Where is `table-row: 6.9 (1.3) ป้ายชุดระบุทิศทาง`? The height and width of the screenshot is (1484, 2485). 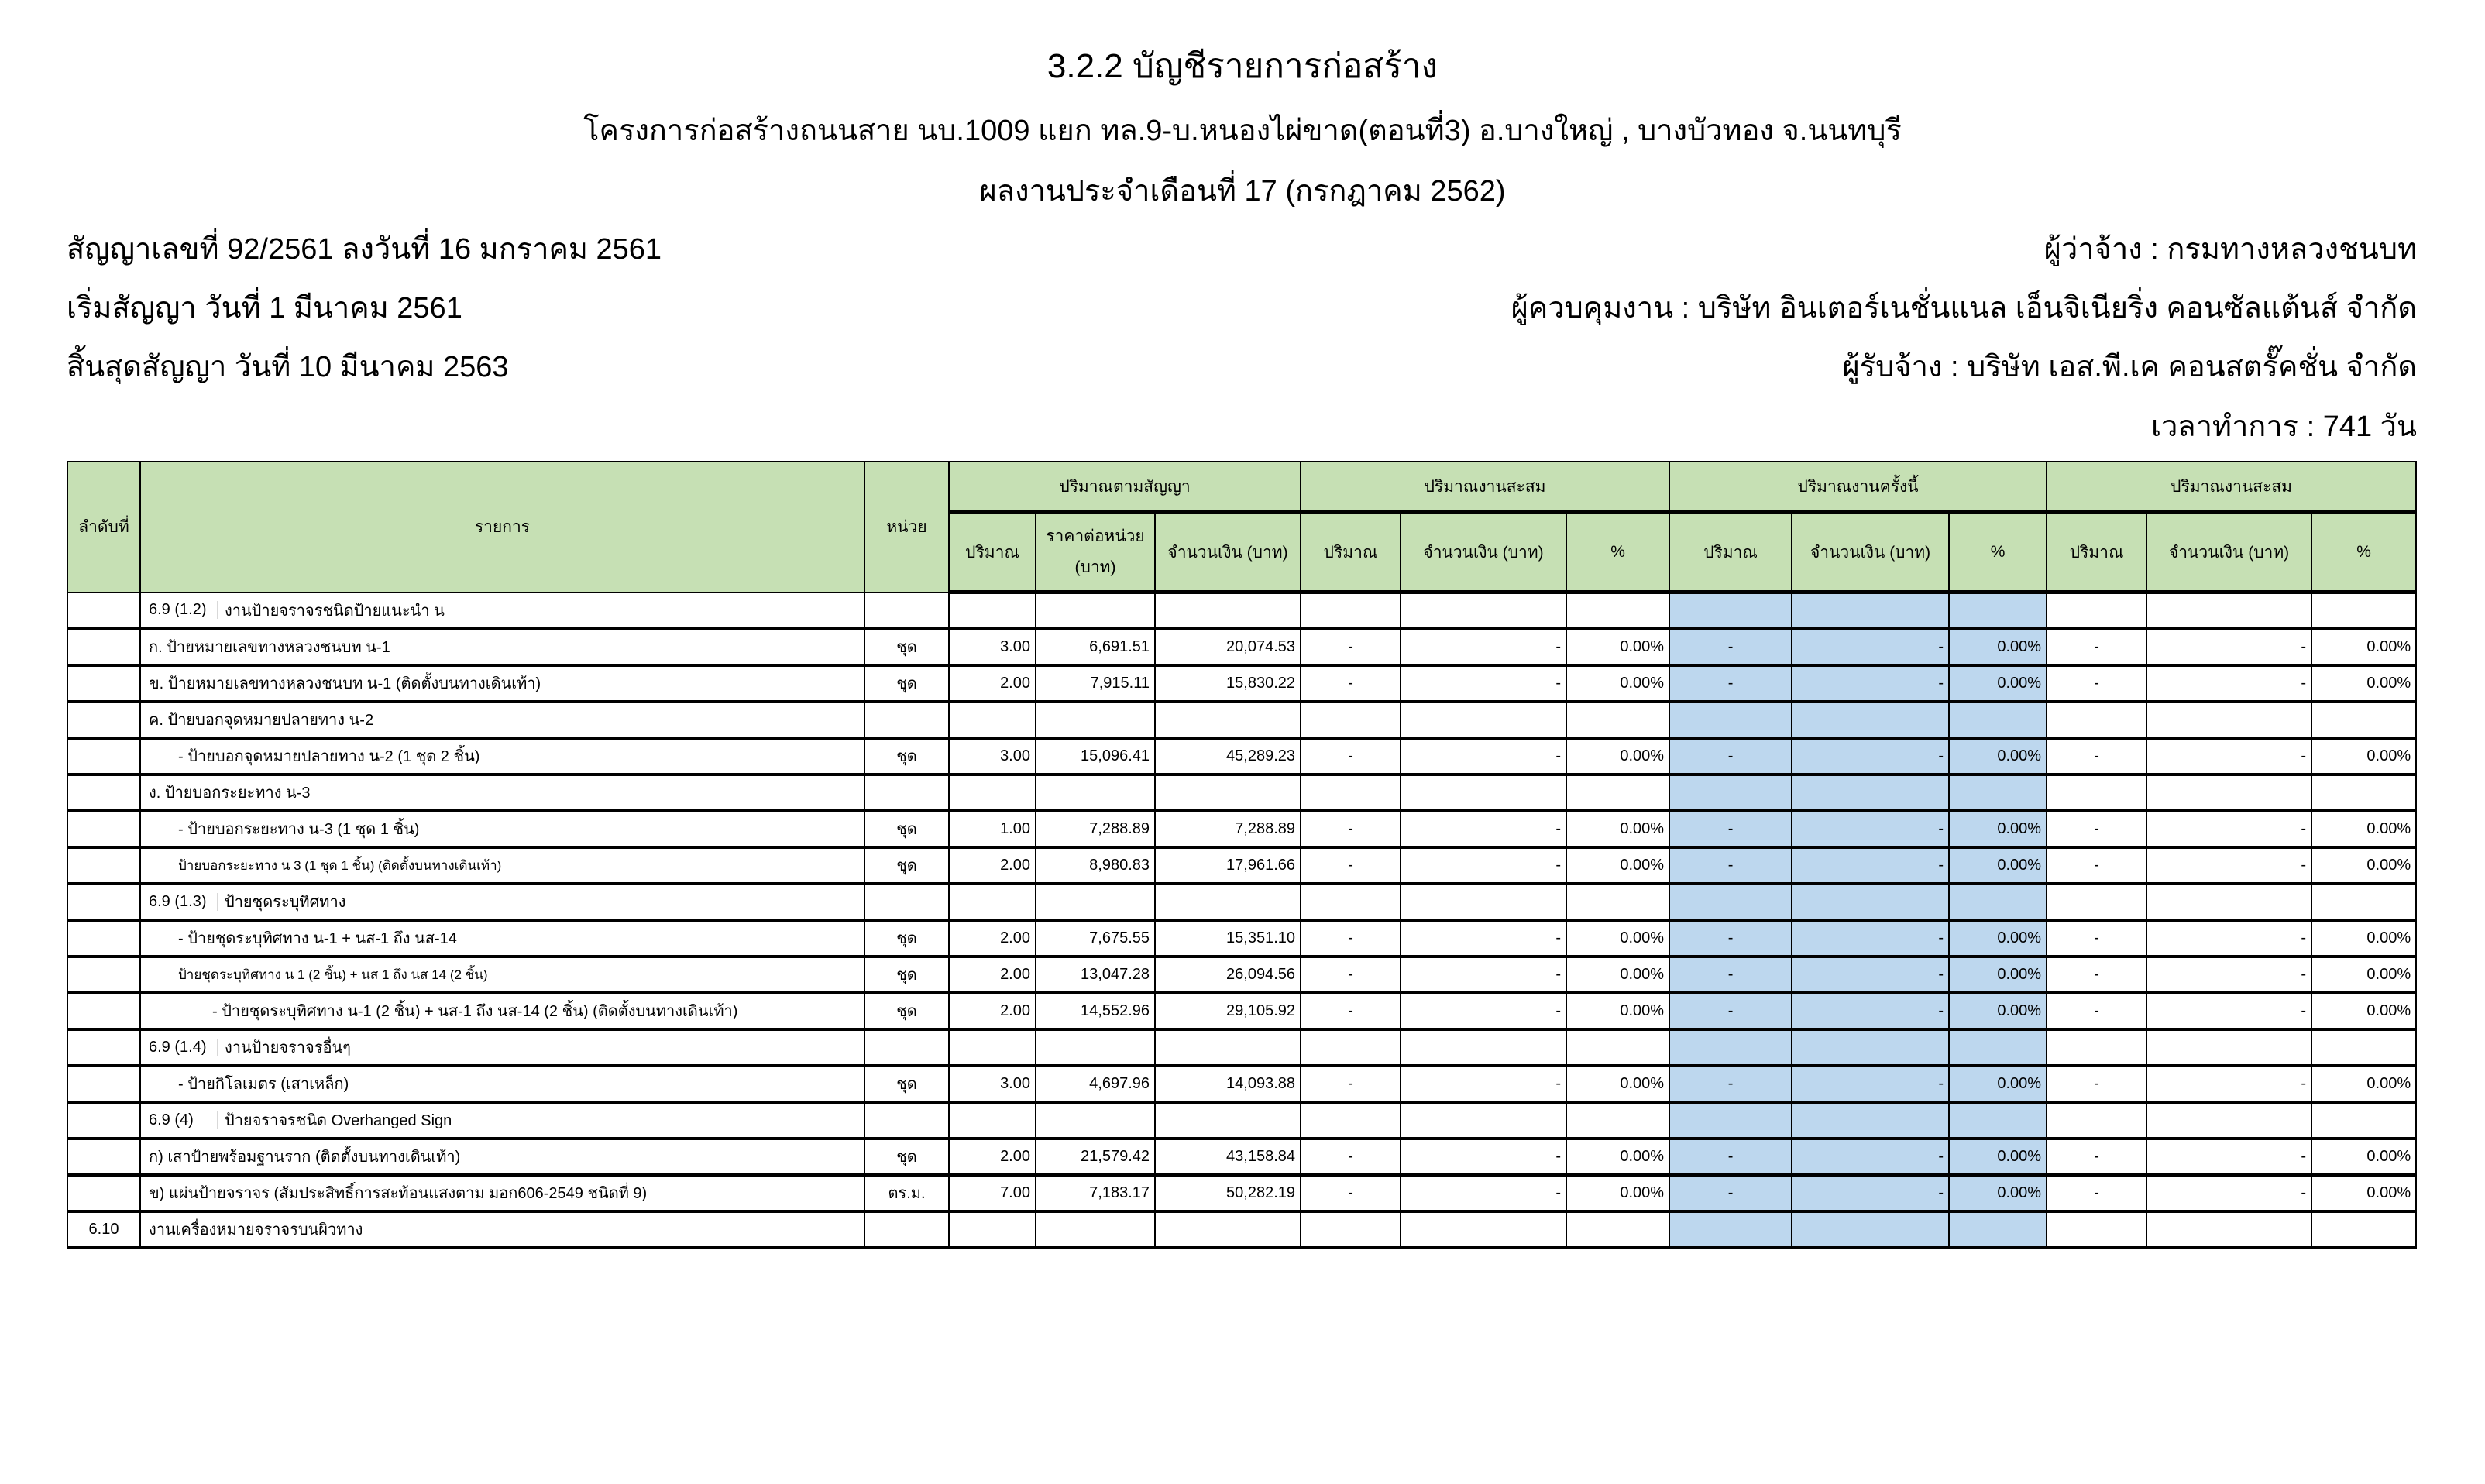
table-row: 6.9 (1.3) ป้ายชุดระบุทิศทาง is located at coordinates (1242, 902).